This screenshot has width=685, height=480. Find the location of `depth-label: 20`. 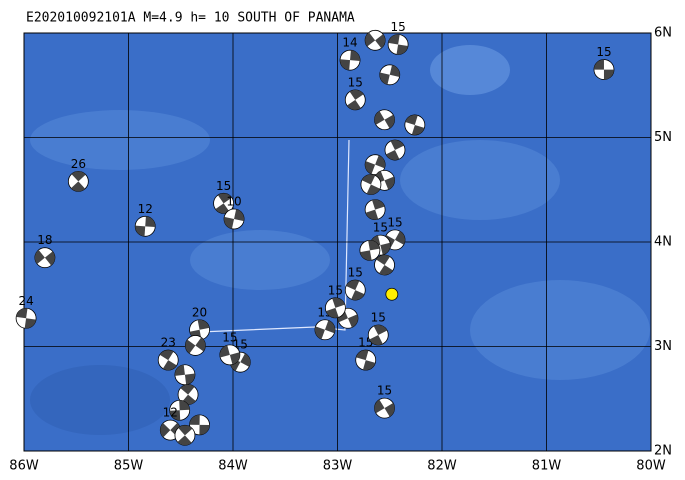

depth-label: 20 is located at coordinates (199, 312).